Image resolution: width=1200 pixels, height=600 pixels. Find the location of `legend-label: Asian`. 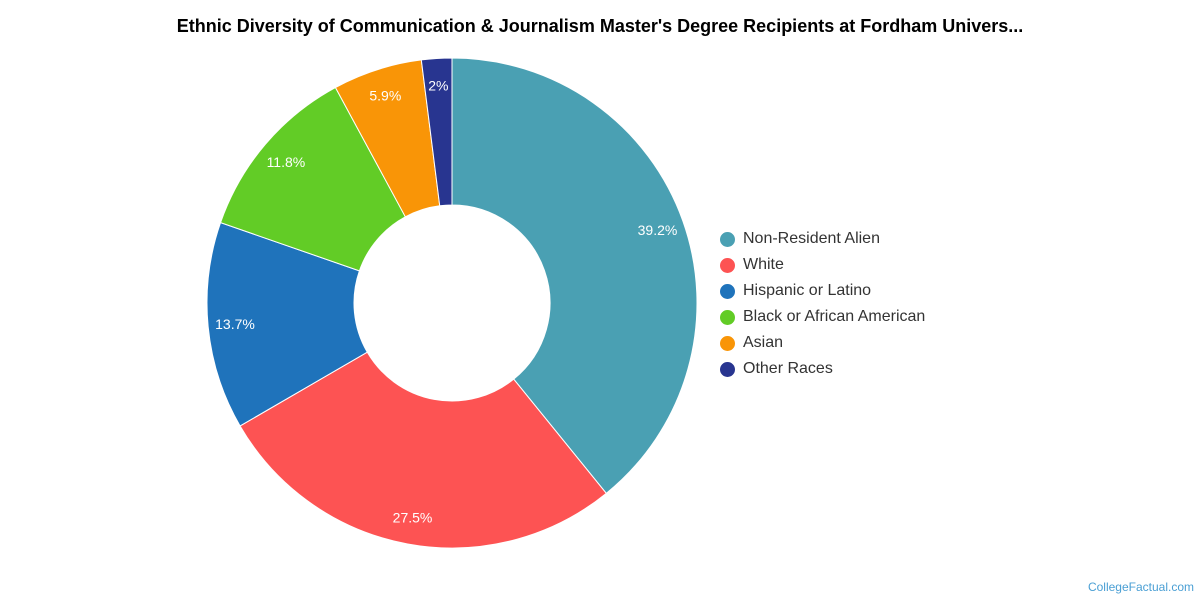

legend-label: Asian is located at coordinates (763, 342).